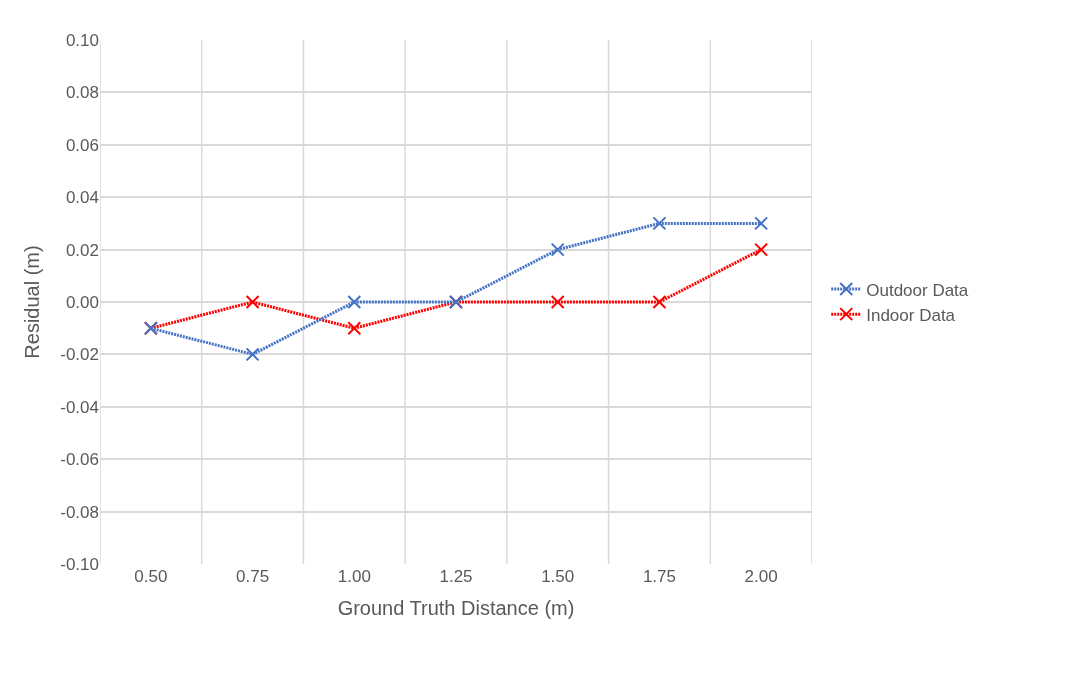 The width and height of the screenshot is (1092, 674). What do you see at coordinates (82, 145) in the screenshot?
I see `y-tick-label: 0.06` at bounding box center [82, 145].